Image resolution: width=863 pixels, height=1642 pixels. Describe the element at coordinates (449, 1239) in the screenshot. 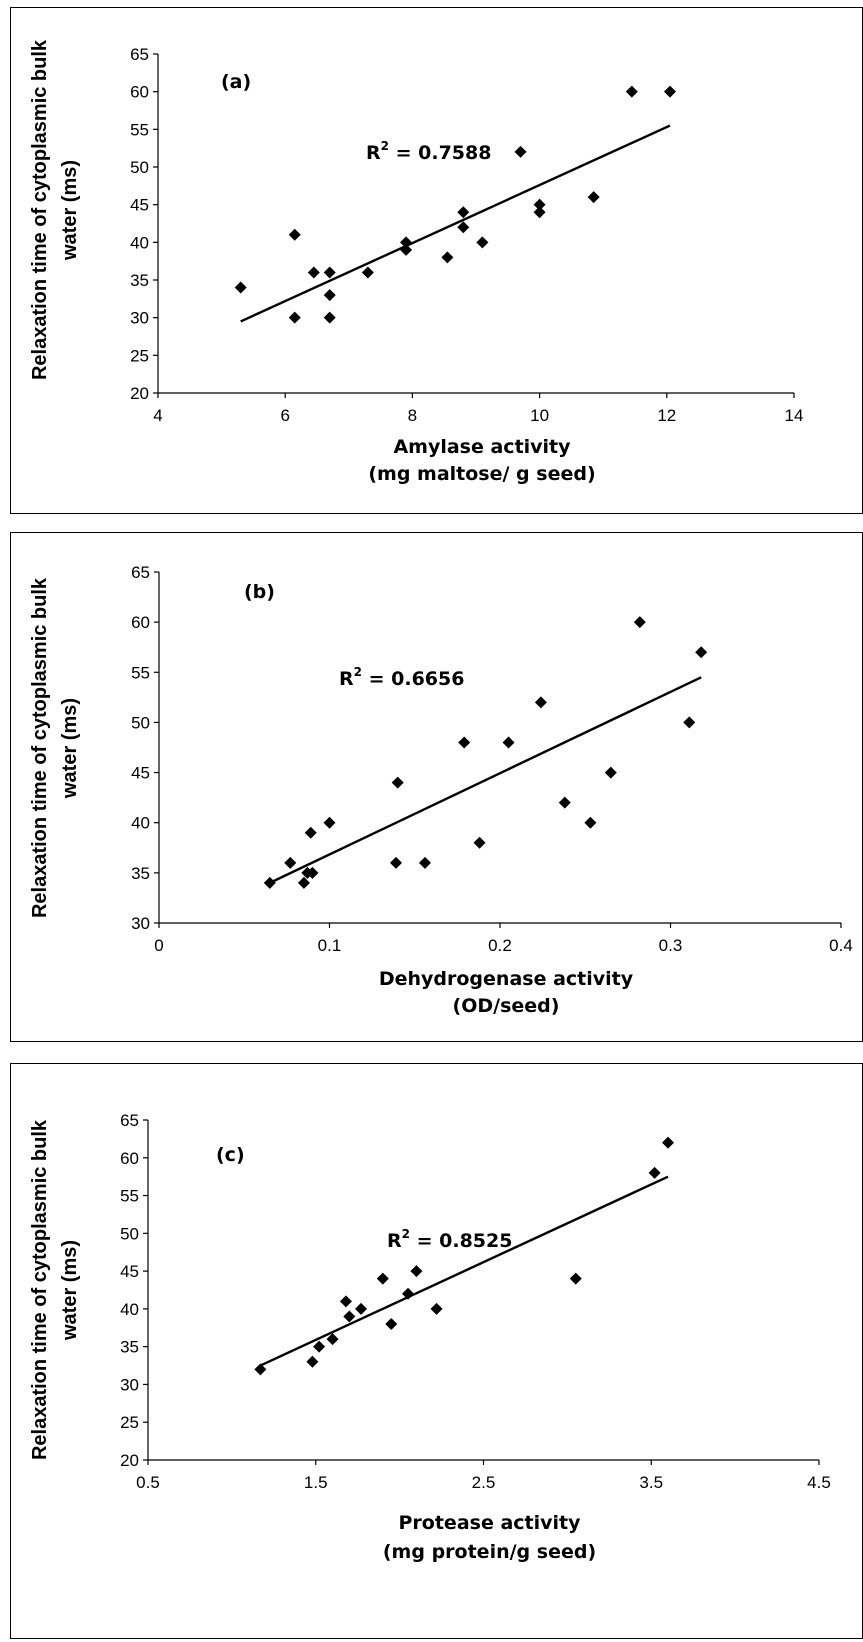

I see `r-squared-label: R2 = 0.8525` at that location.